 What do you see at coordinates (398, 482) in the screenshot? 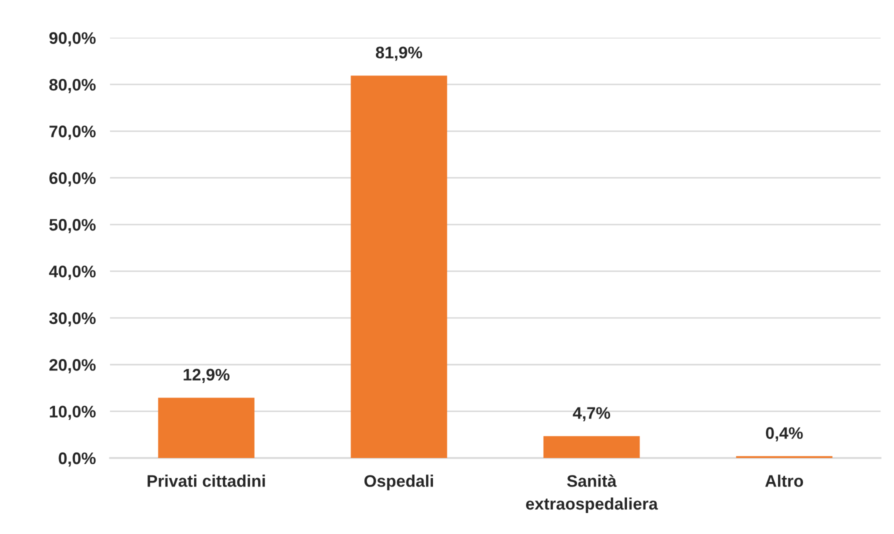
I see `x-tick-label: Ospedali` at bounding box center [398, 482].